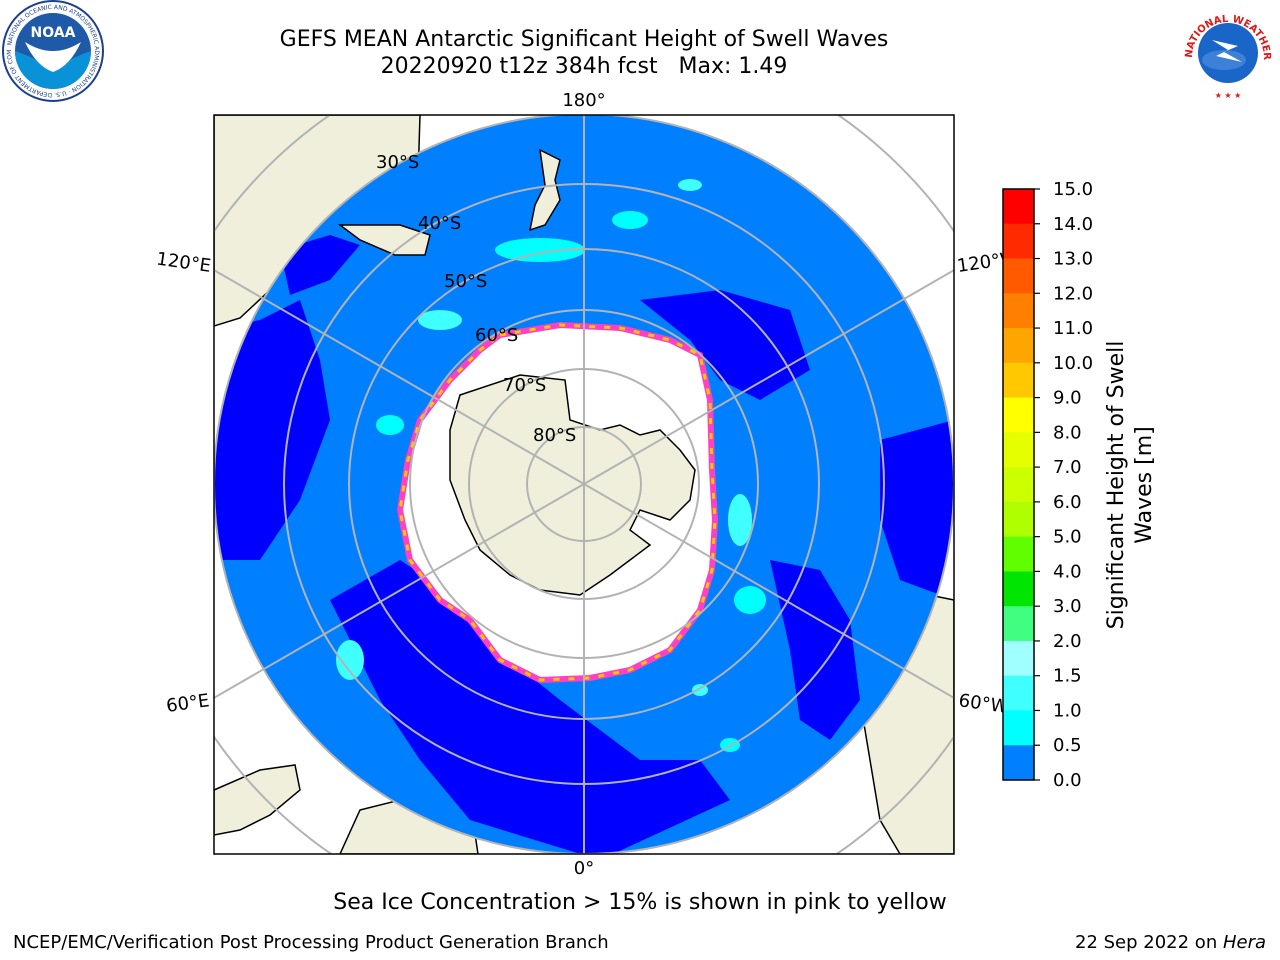 This screenshot has height=960, width=1280. What do you see at coordinates (1067, 467) in the screenshot?
I see `colorbar-tick-label: 7.0` at bounding box center [1067, 467].